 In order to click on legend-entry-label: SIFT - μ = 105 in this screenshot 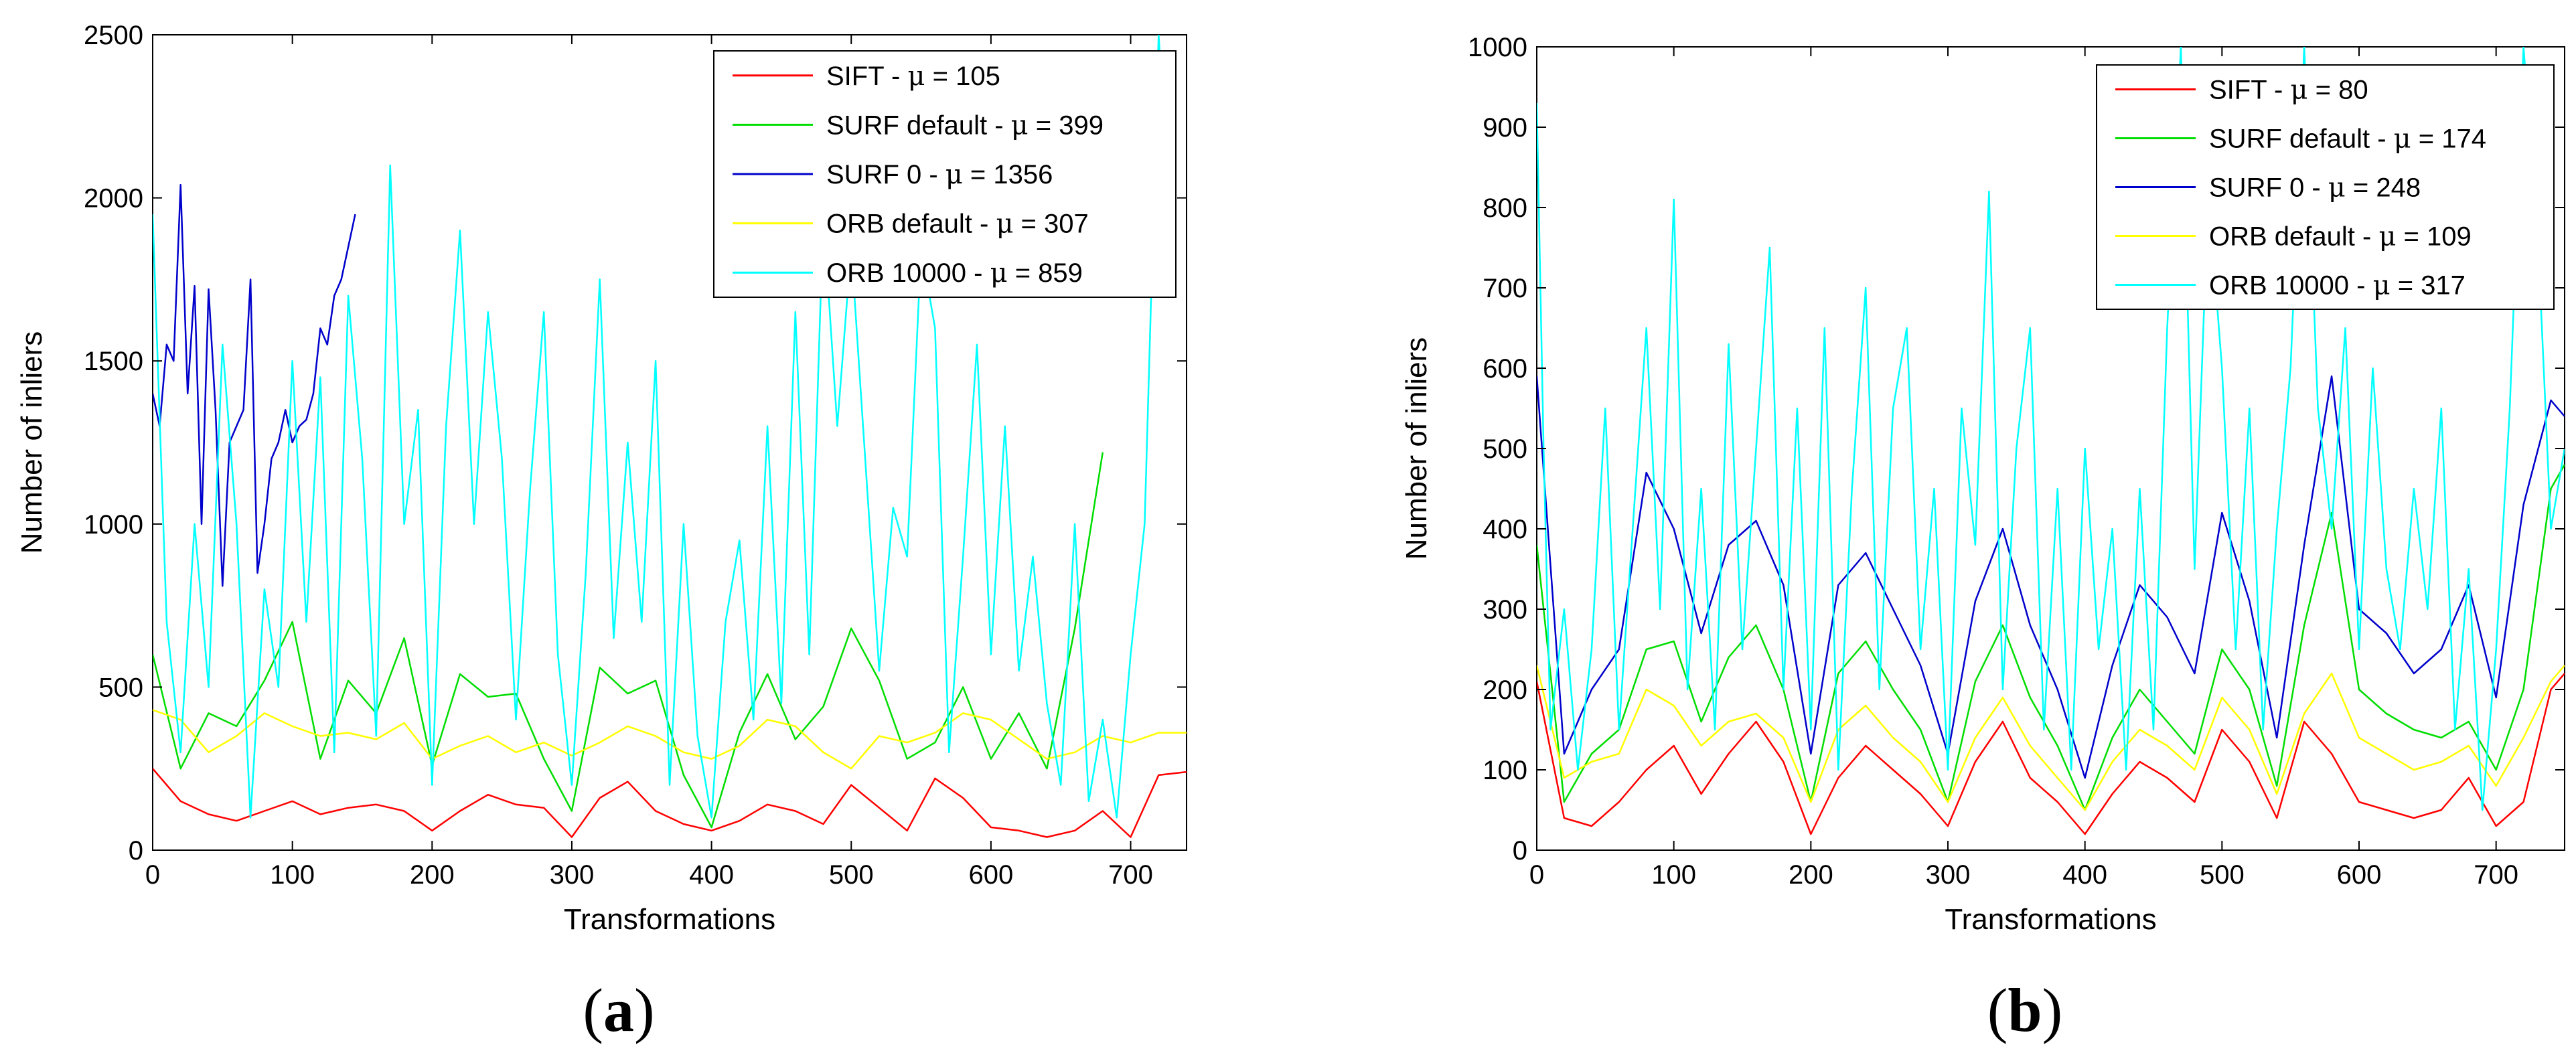, I will do `click(913, 76)`.